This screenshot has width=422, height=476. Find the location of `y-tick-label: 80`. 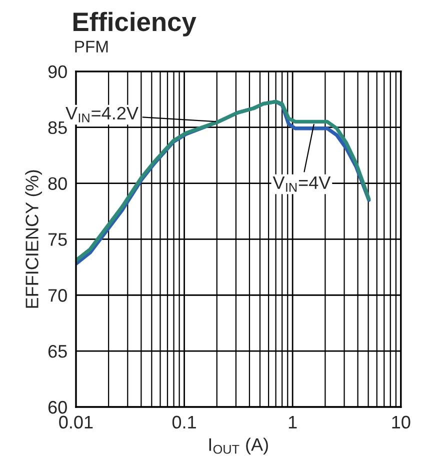

y-tick-label: 80 is located at coordinates (57, 183).